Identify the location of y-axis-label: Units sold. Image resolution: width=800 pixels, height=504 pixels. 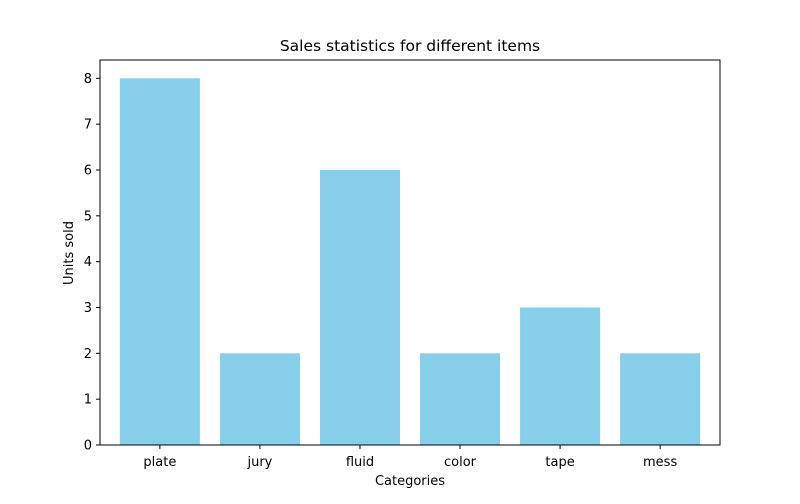
(69, 253).